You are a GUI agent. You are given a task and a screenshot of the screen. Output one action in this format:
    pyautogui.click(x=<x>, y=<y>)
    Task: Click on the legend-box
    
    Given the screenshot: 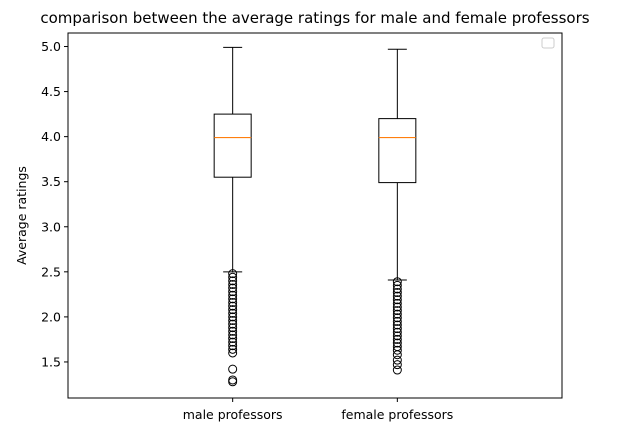 What is the action you would take?
    pyautogui.click(x=548, y=43)
    